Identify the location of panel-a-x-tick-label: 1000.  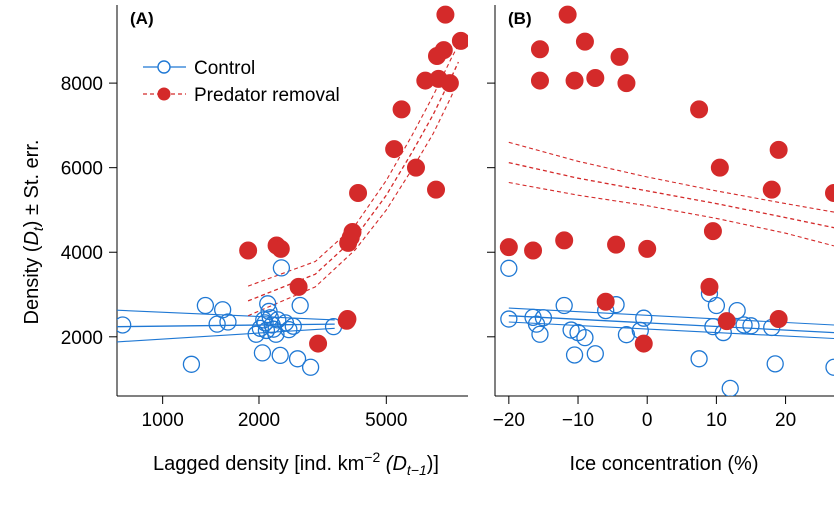
(163, 420).